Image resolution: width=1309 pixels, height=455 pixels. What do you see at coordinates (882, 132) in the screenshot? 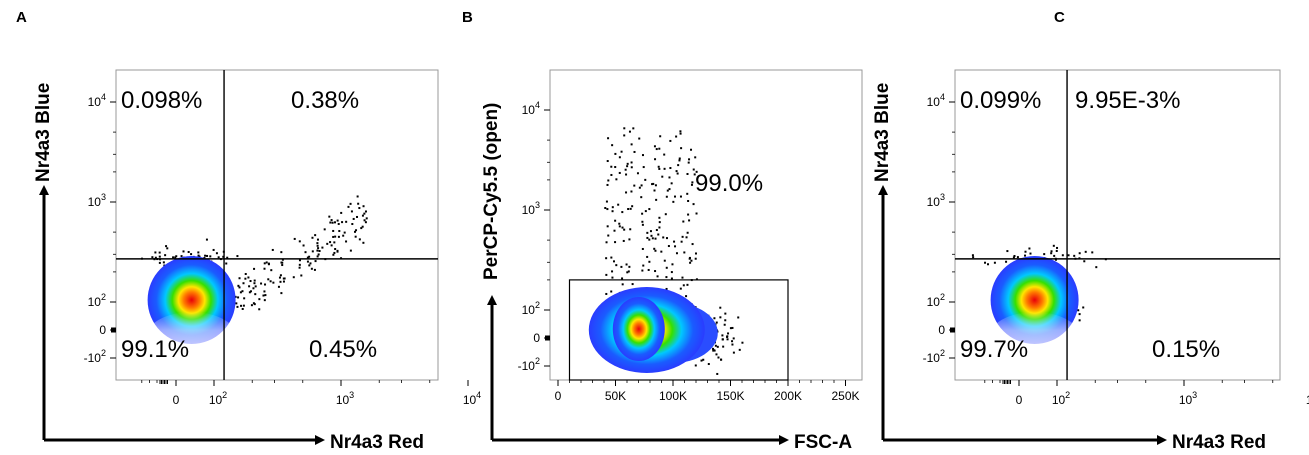
I see `y-axis-title: Nr4a3 Blue` at bounding box center [882, 132].